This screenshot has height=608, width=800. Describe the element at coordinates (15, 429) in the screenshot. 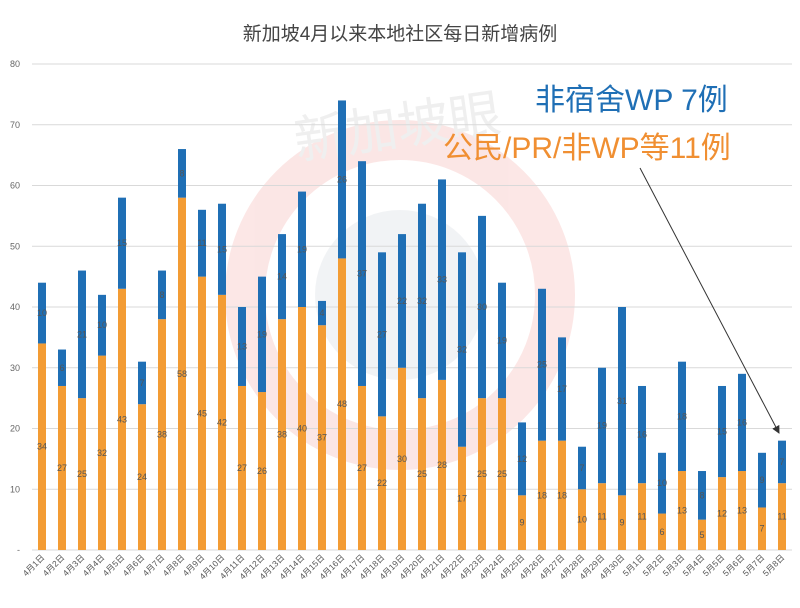

I see `y-tick-label: 20` at that location.